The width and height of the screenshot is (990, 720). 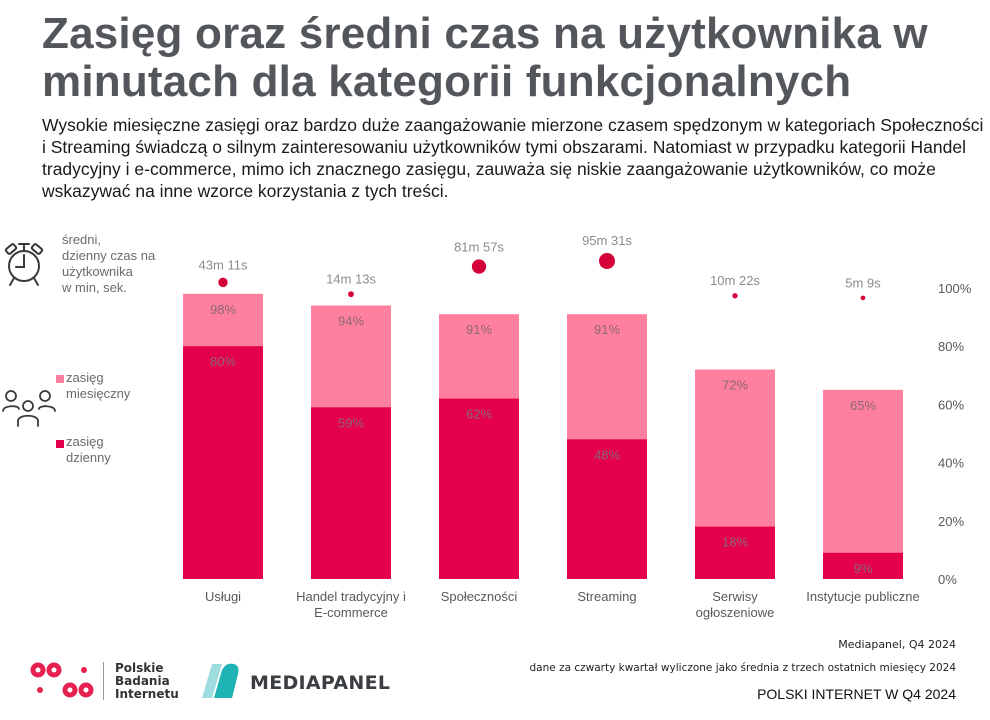 What do you see at coordinates (60, 444) in the screenshot?
I see `legend-daily-swatch` at bounding box center [60, 444].